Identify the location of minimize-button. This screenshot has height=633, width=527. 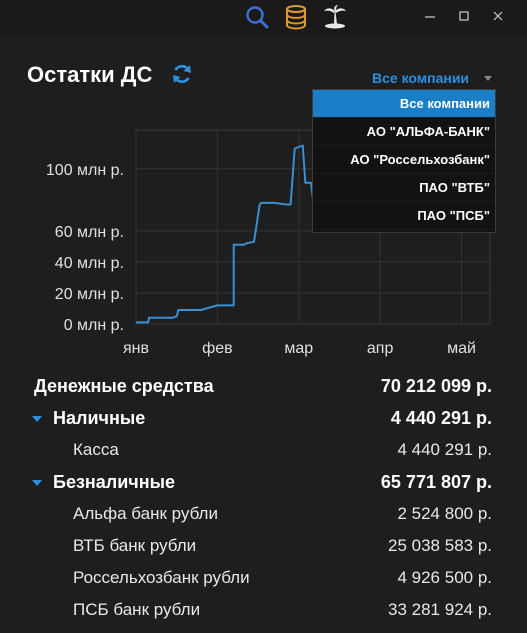
(430, 16).